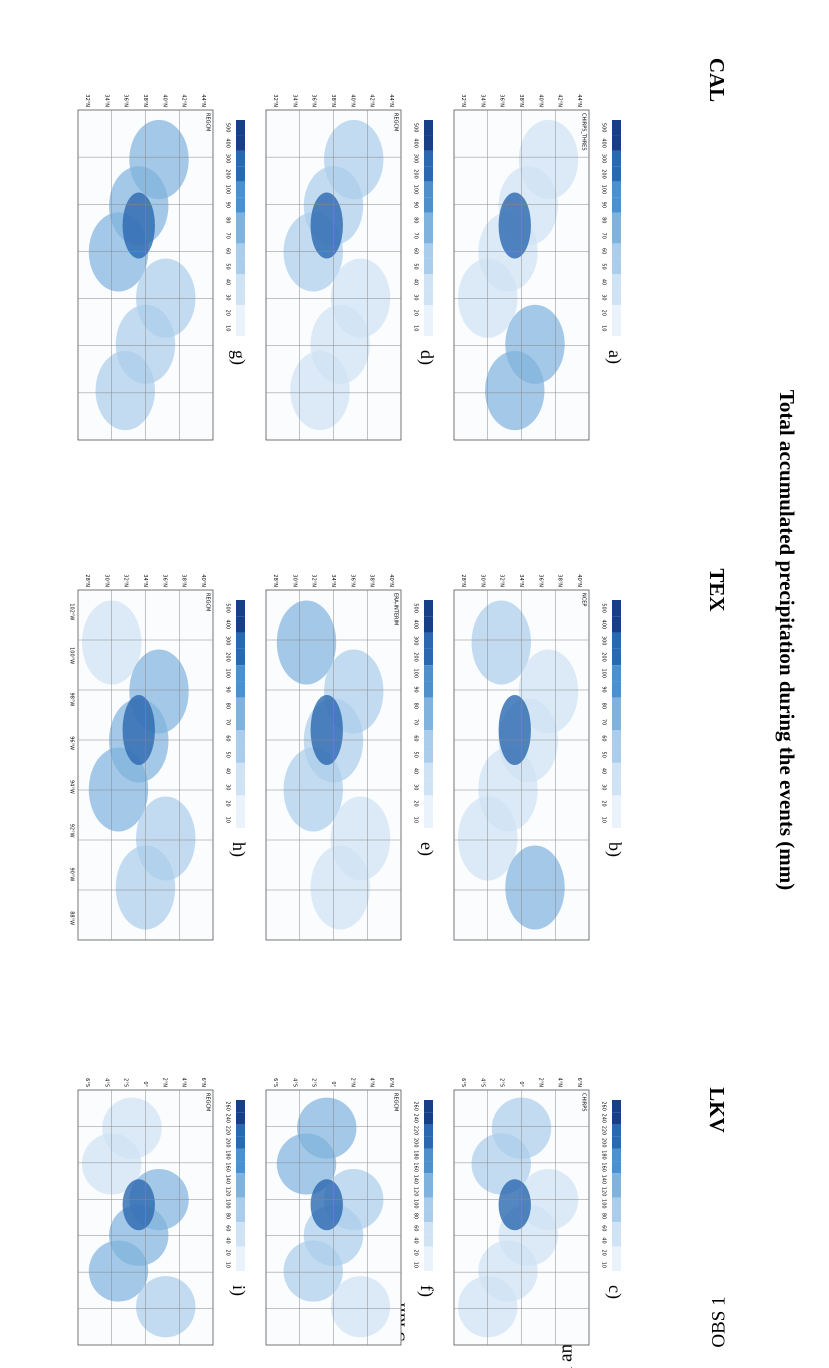 The height and width of the screenshot is (1368, 829). What do you see at coordinates (426, 357) in the screenshot?
I see `panel-label: d)` at bounding box center [426, 357].